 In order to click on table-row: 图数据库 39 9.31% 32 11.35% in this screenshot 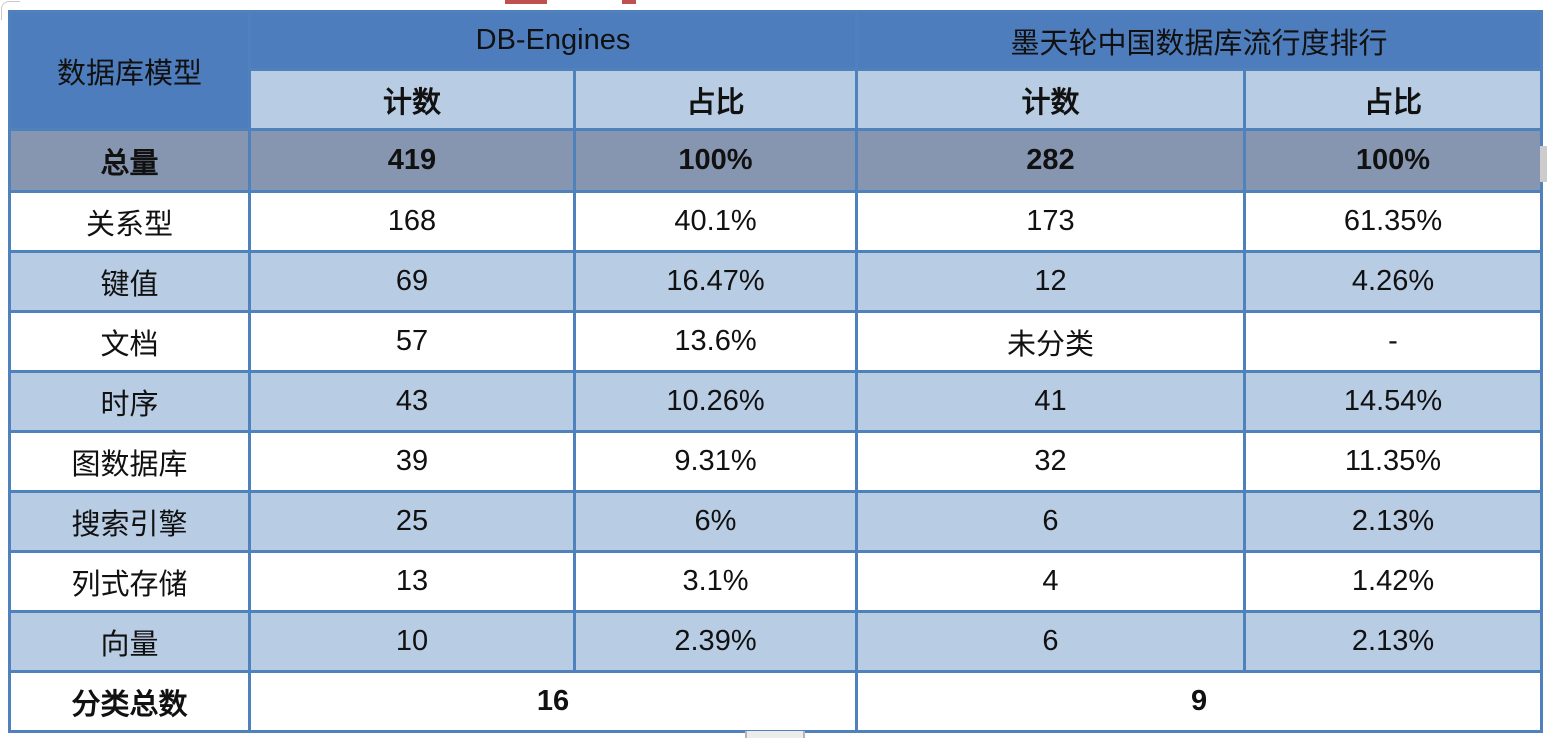, I will do `click(776, 461)`.